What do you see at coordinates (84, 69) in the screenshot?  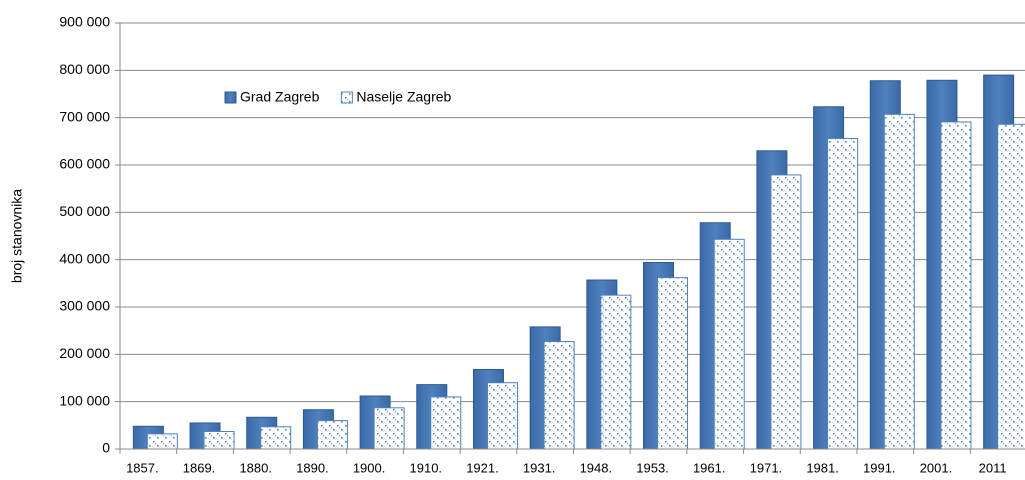 I see `y-tick-label: 800 000` at bounding box center [84, 69].